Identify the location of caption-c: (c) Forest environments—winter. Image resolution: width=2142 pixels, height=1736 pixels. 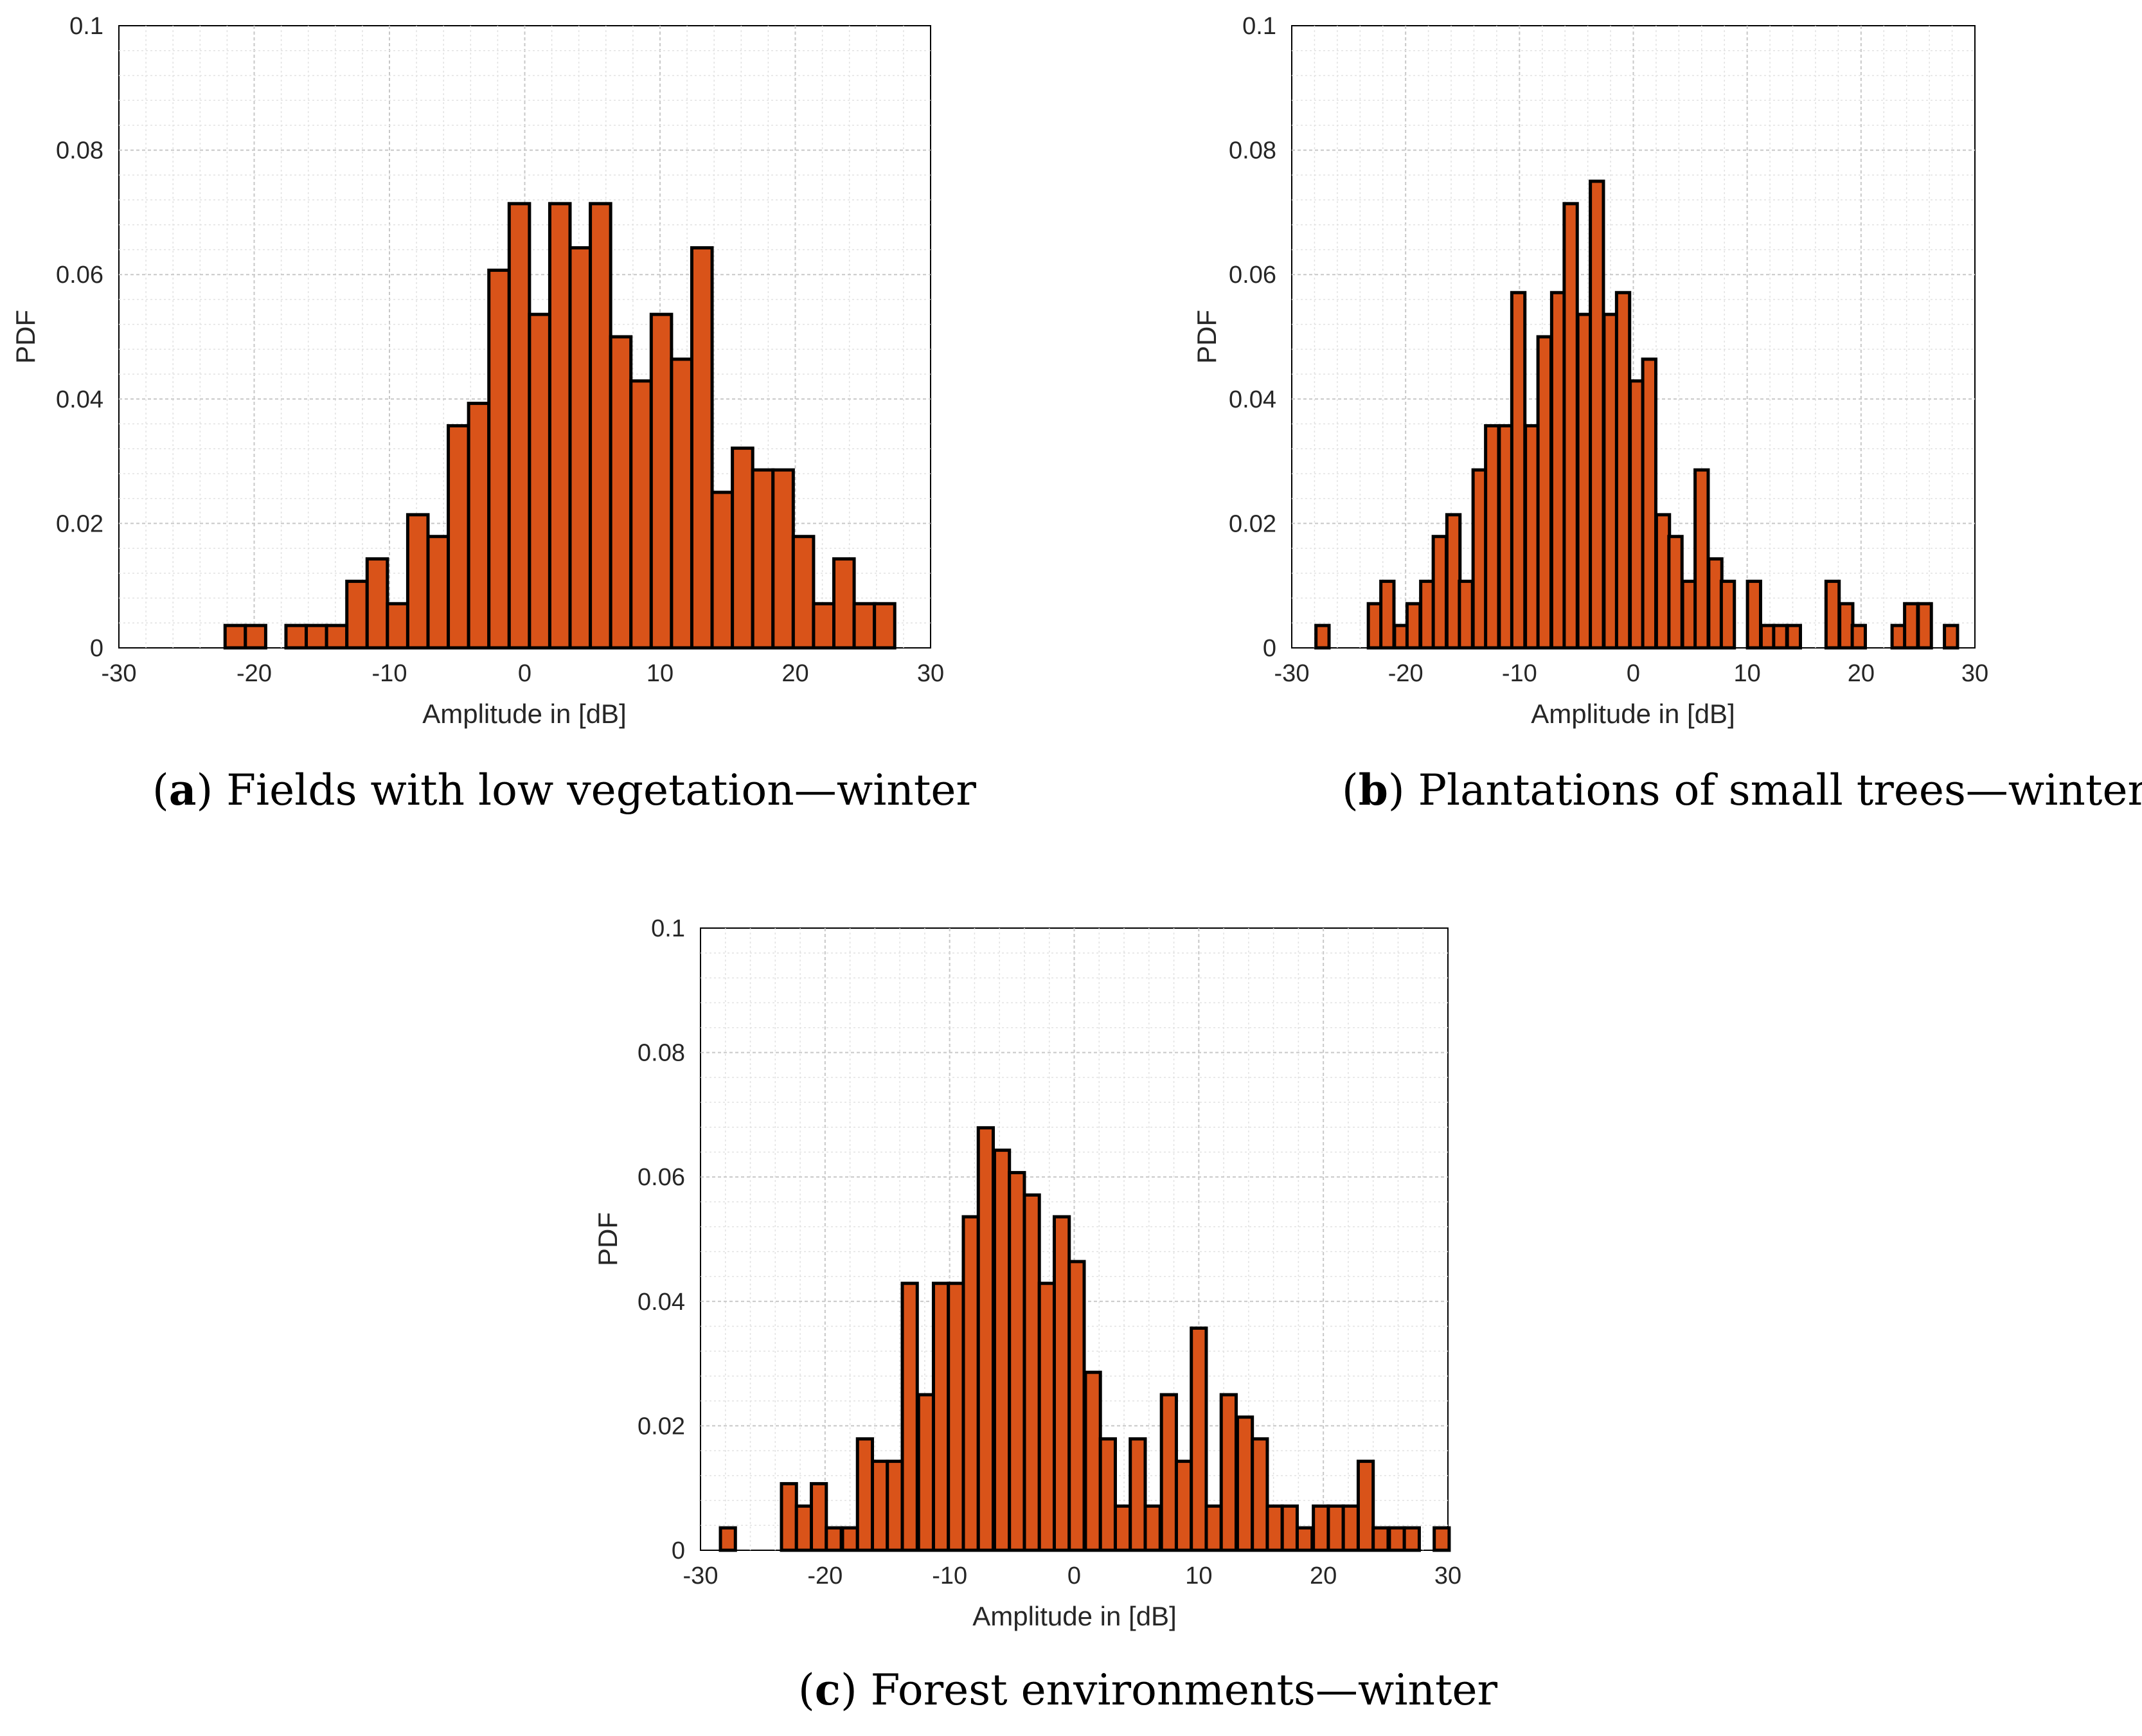
(1148, 1690).